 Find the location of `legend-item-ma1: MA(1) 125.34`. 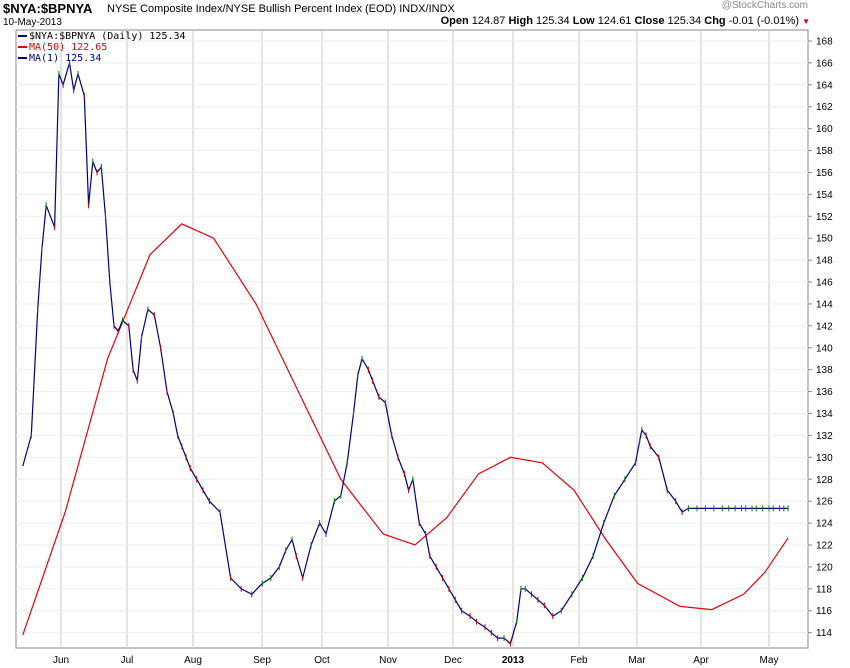

legend-item-ma1: MA(1) 125.34 is located at coordinates (102, 58).